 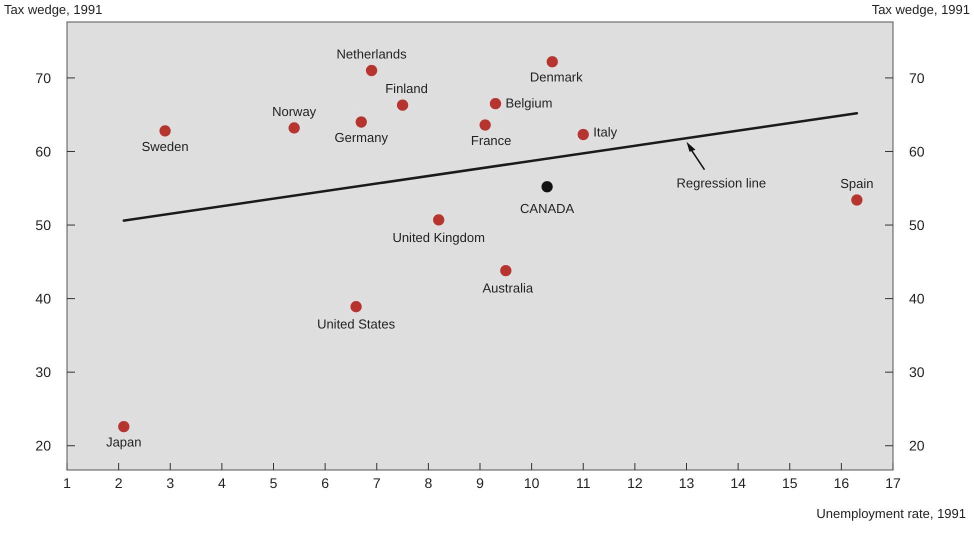 What do you see at coordinates (438, 237) in the screenshot?
I see `annotation: United Kingdom` at bounding box center [438, 237].